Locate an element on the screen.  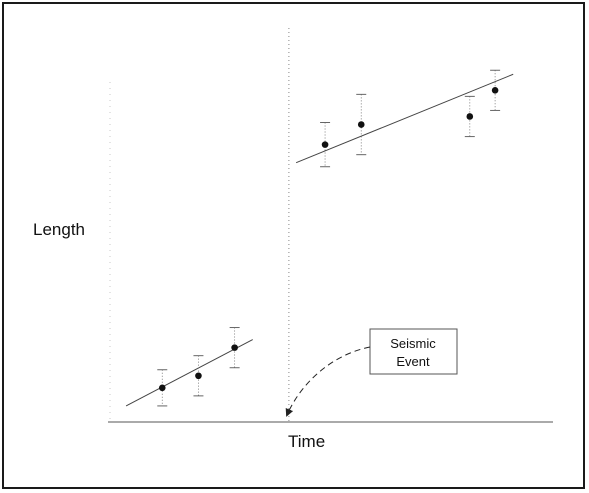
annotation-line-1: Seismic is located at coordinates (413, 343).